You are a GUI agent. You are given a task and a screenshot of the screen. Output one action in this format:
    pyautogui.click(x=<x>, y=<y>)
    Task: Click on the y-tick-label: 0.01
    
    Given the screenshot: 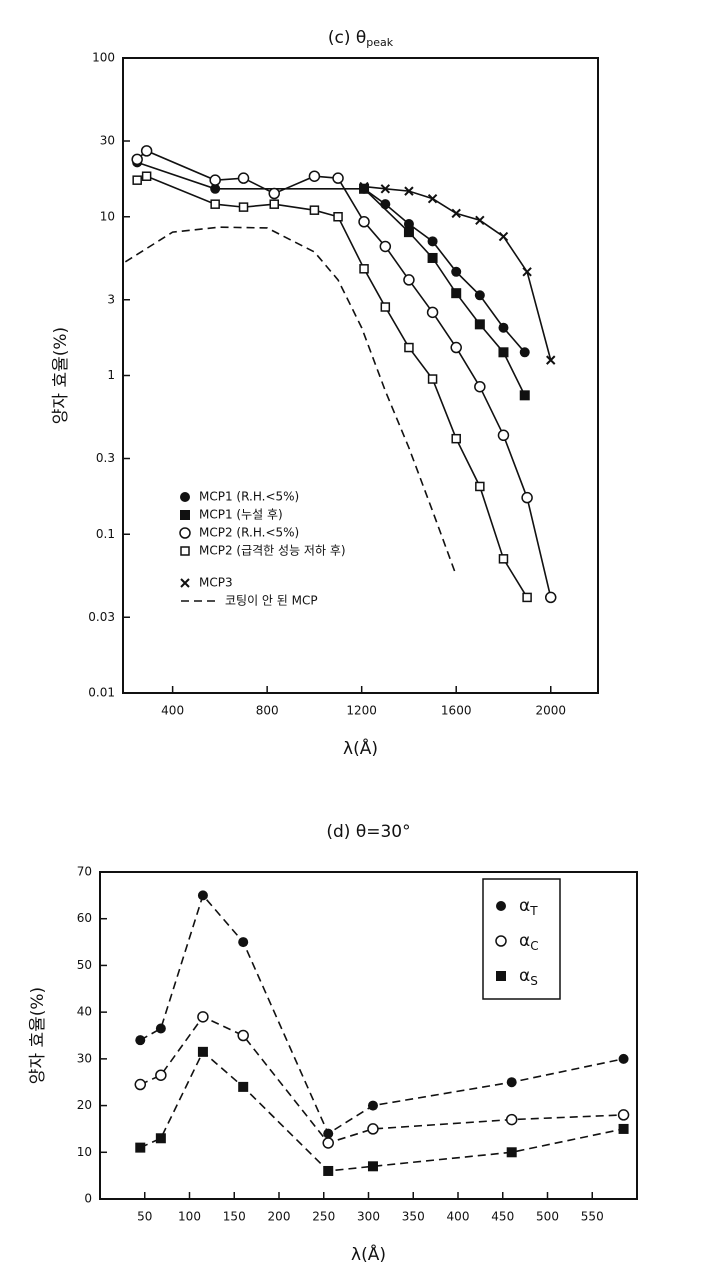 What is the action you would take?
    pyautogui.click(x=101, y=693)
    